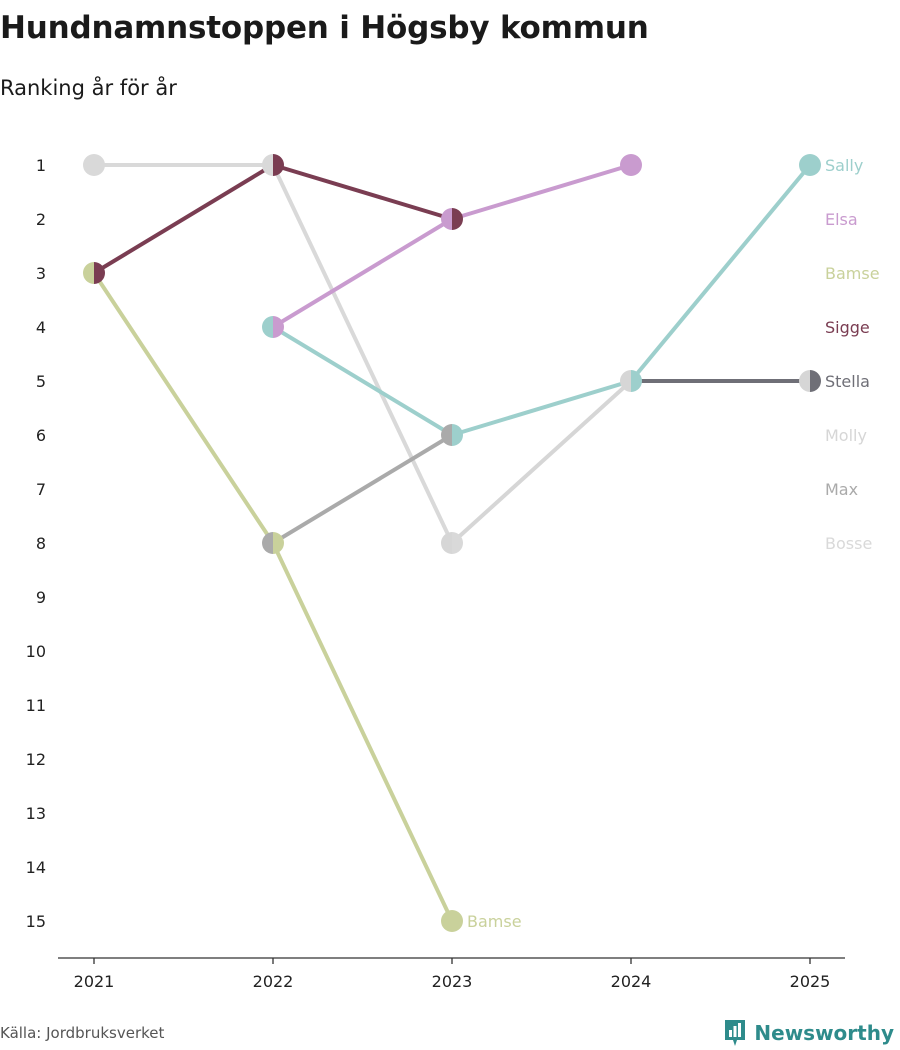 This screenshot has height=1050, width=900. Describe the element at coordinates (273, 981) in the screenshot. I see `x-tick-label: 2022` at that location.